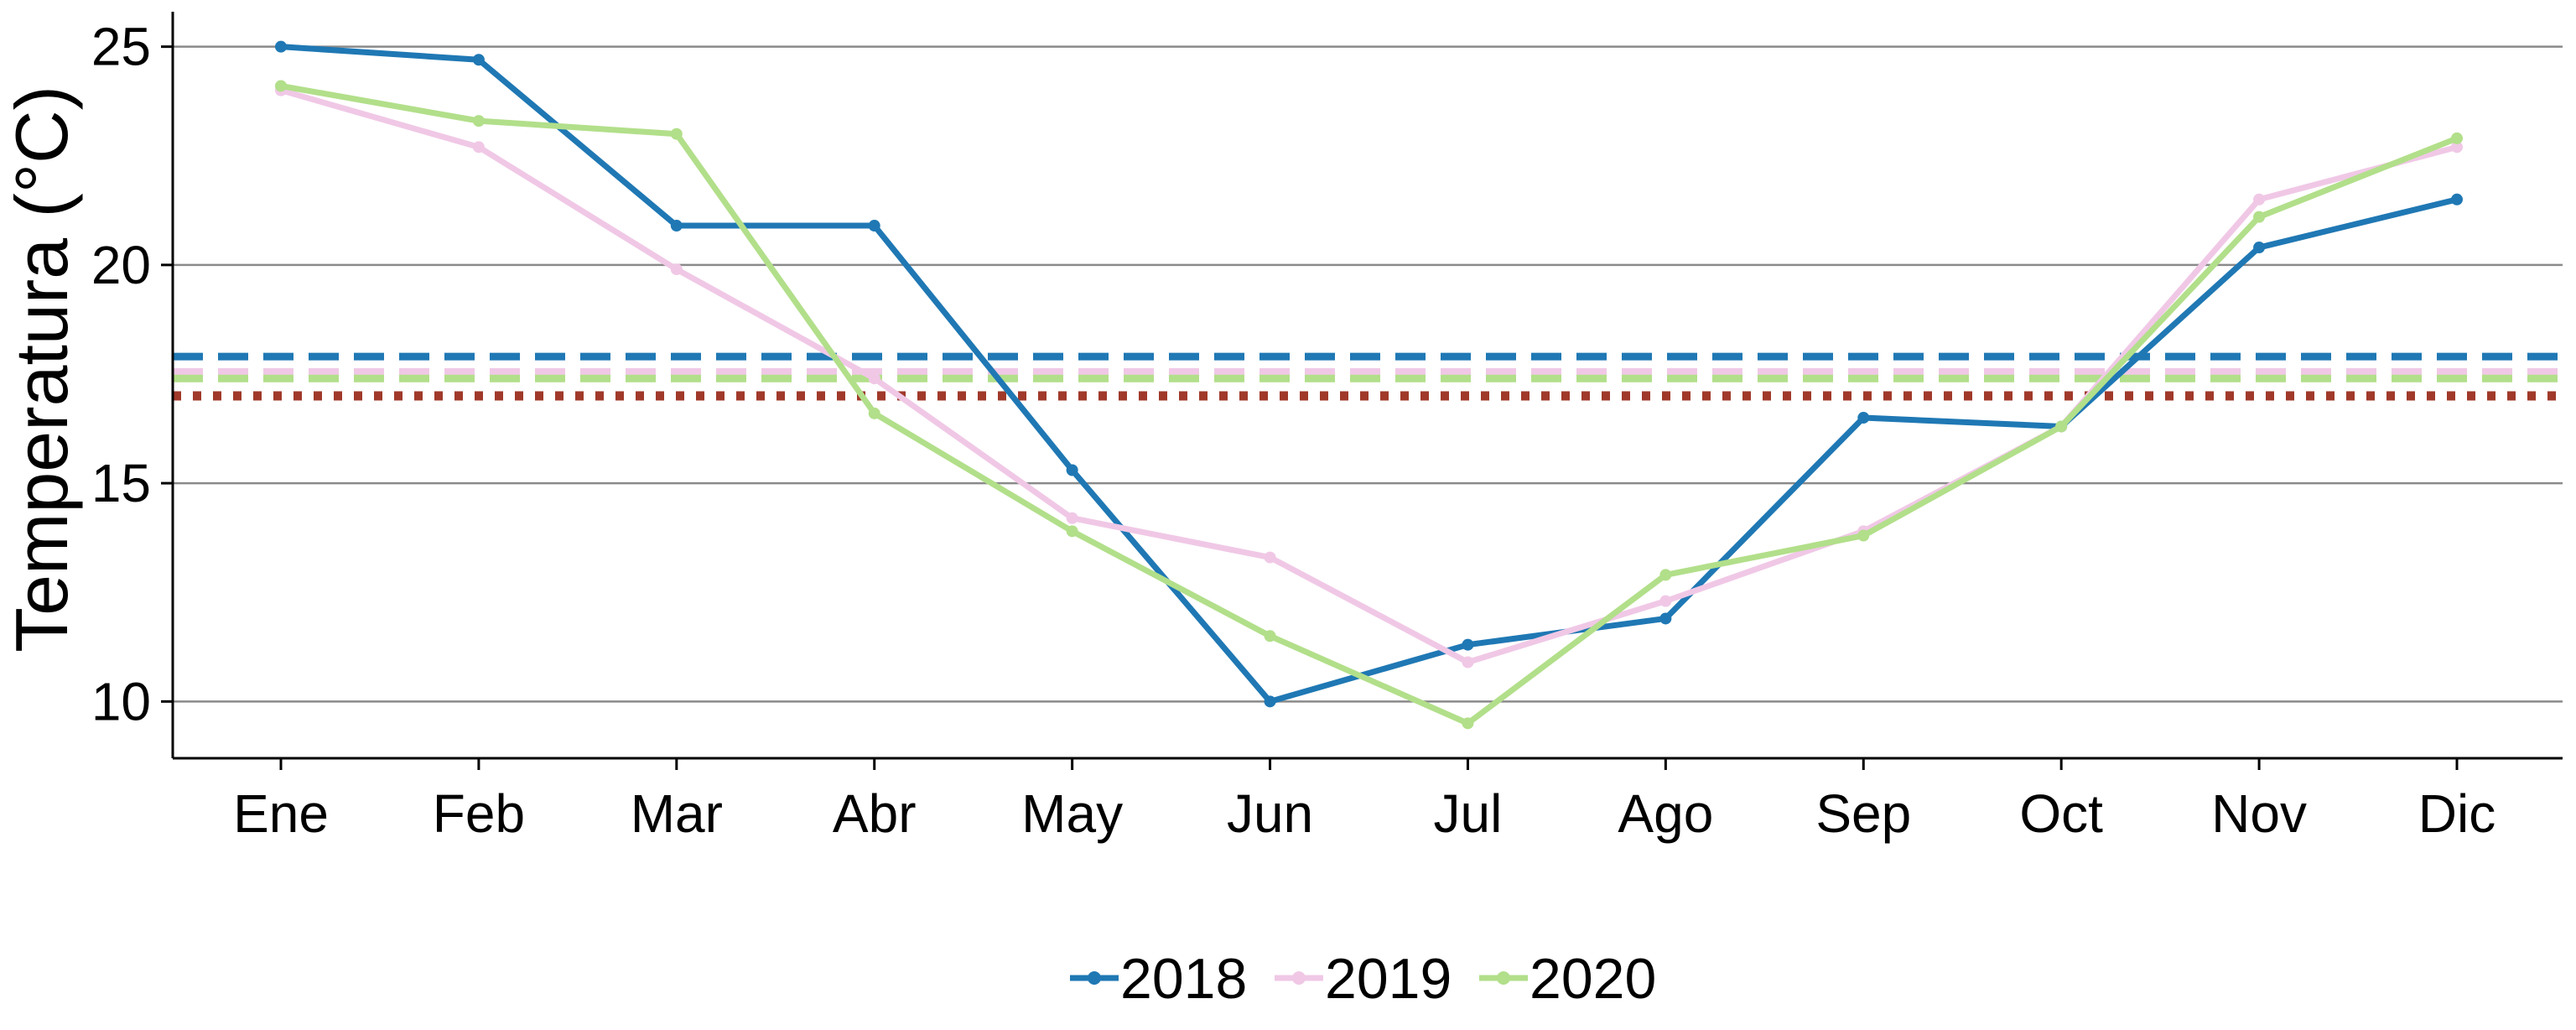  Describe the element at coordinates (2457, 813) in the screenshot. I see `x-tick-label: Dic` at that location.